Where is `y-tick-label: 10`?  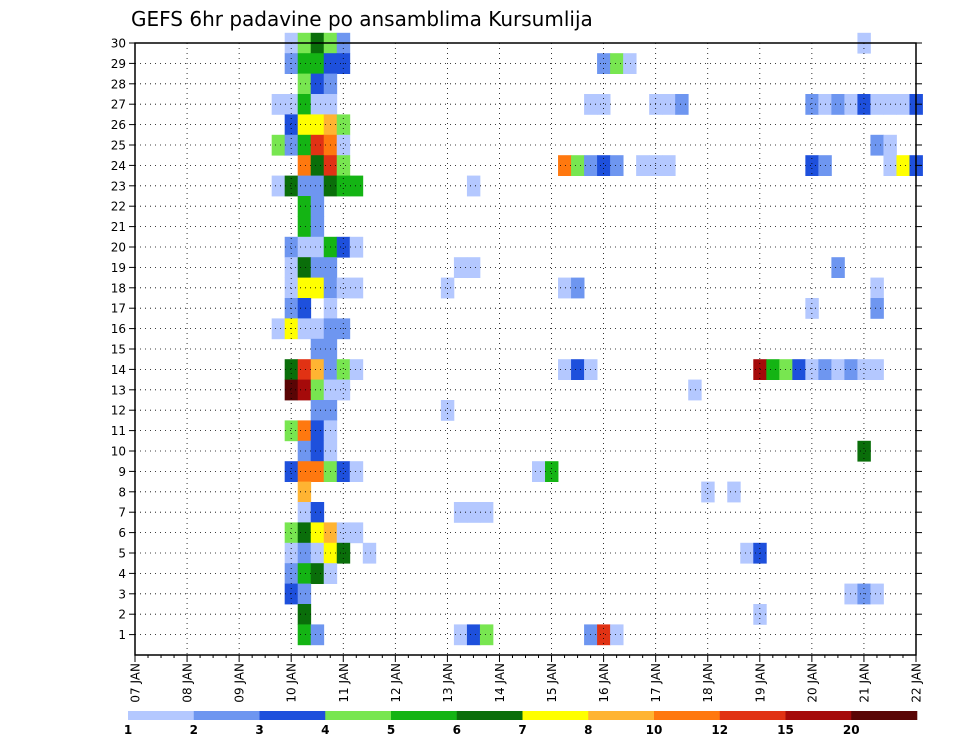 y-tick-label: 10 is located at coordinates (118, 452).